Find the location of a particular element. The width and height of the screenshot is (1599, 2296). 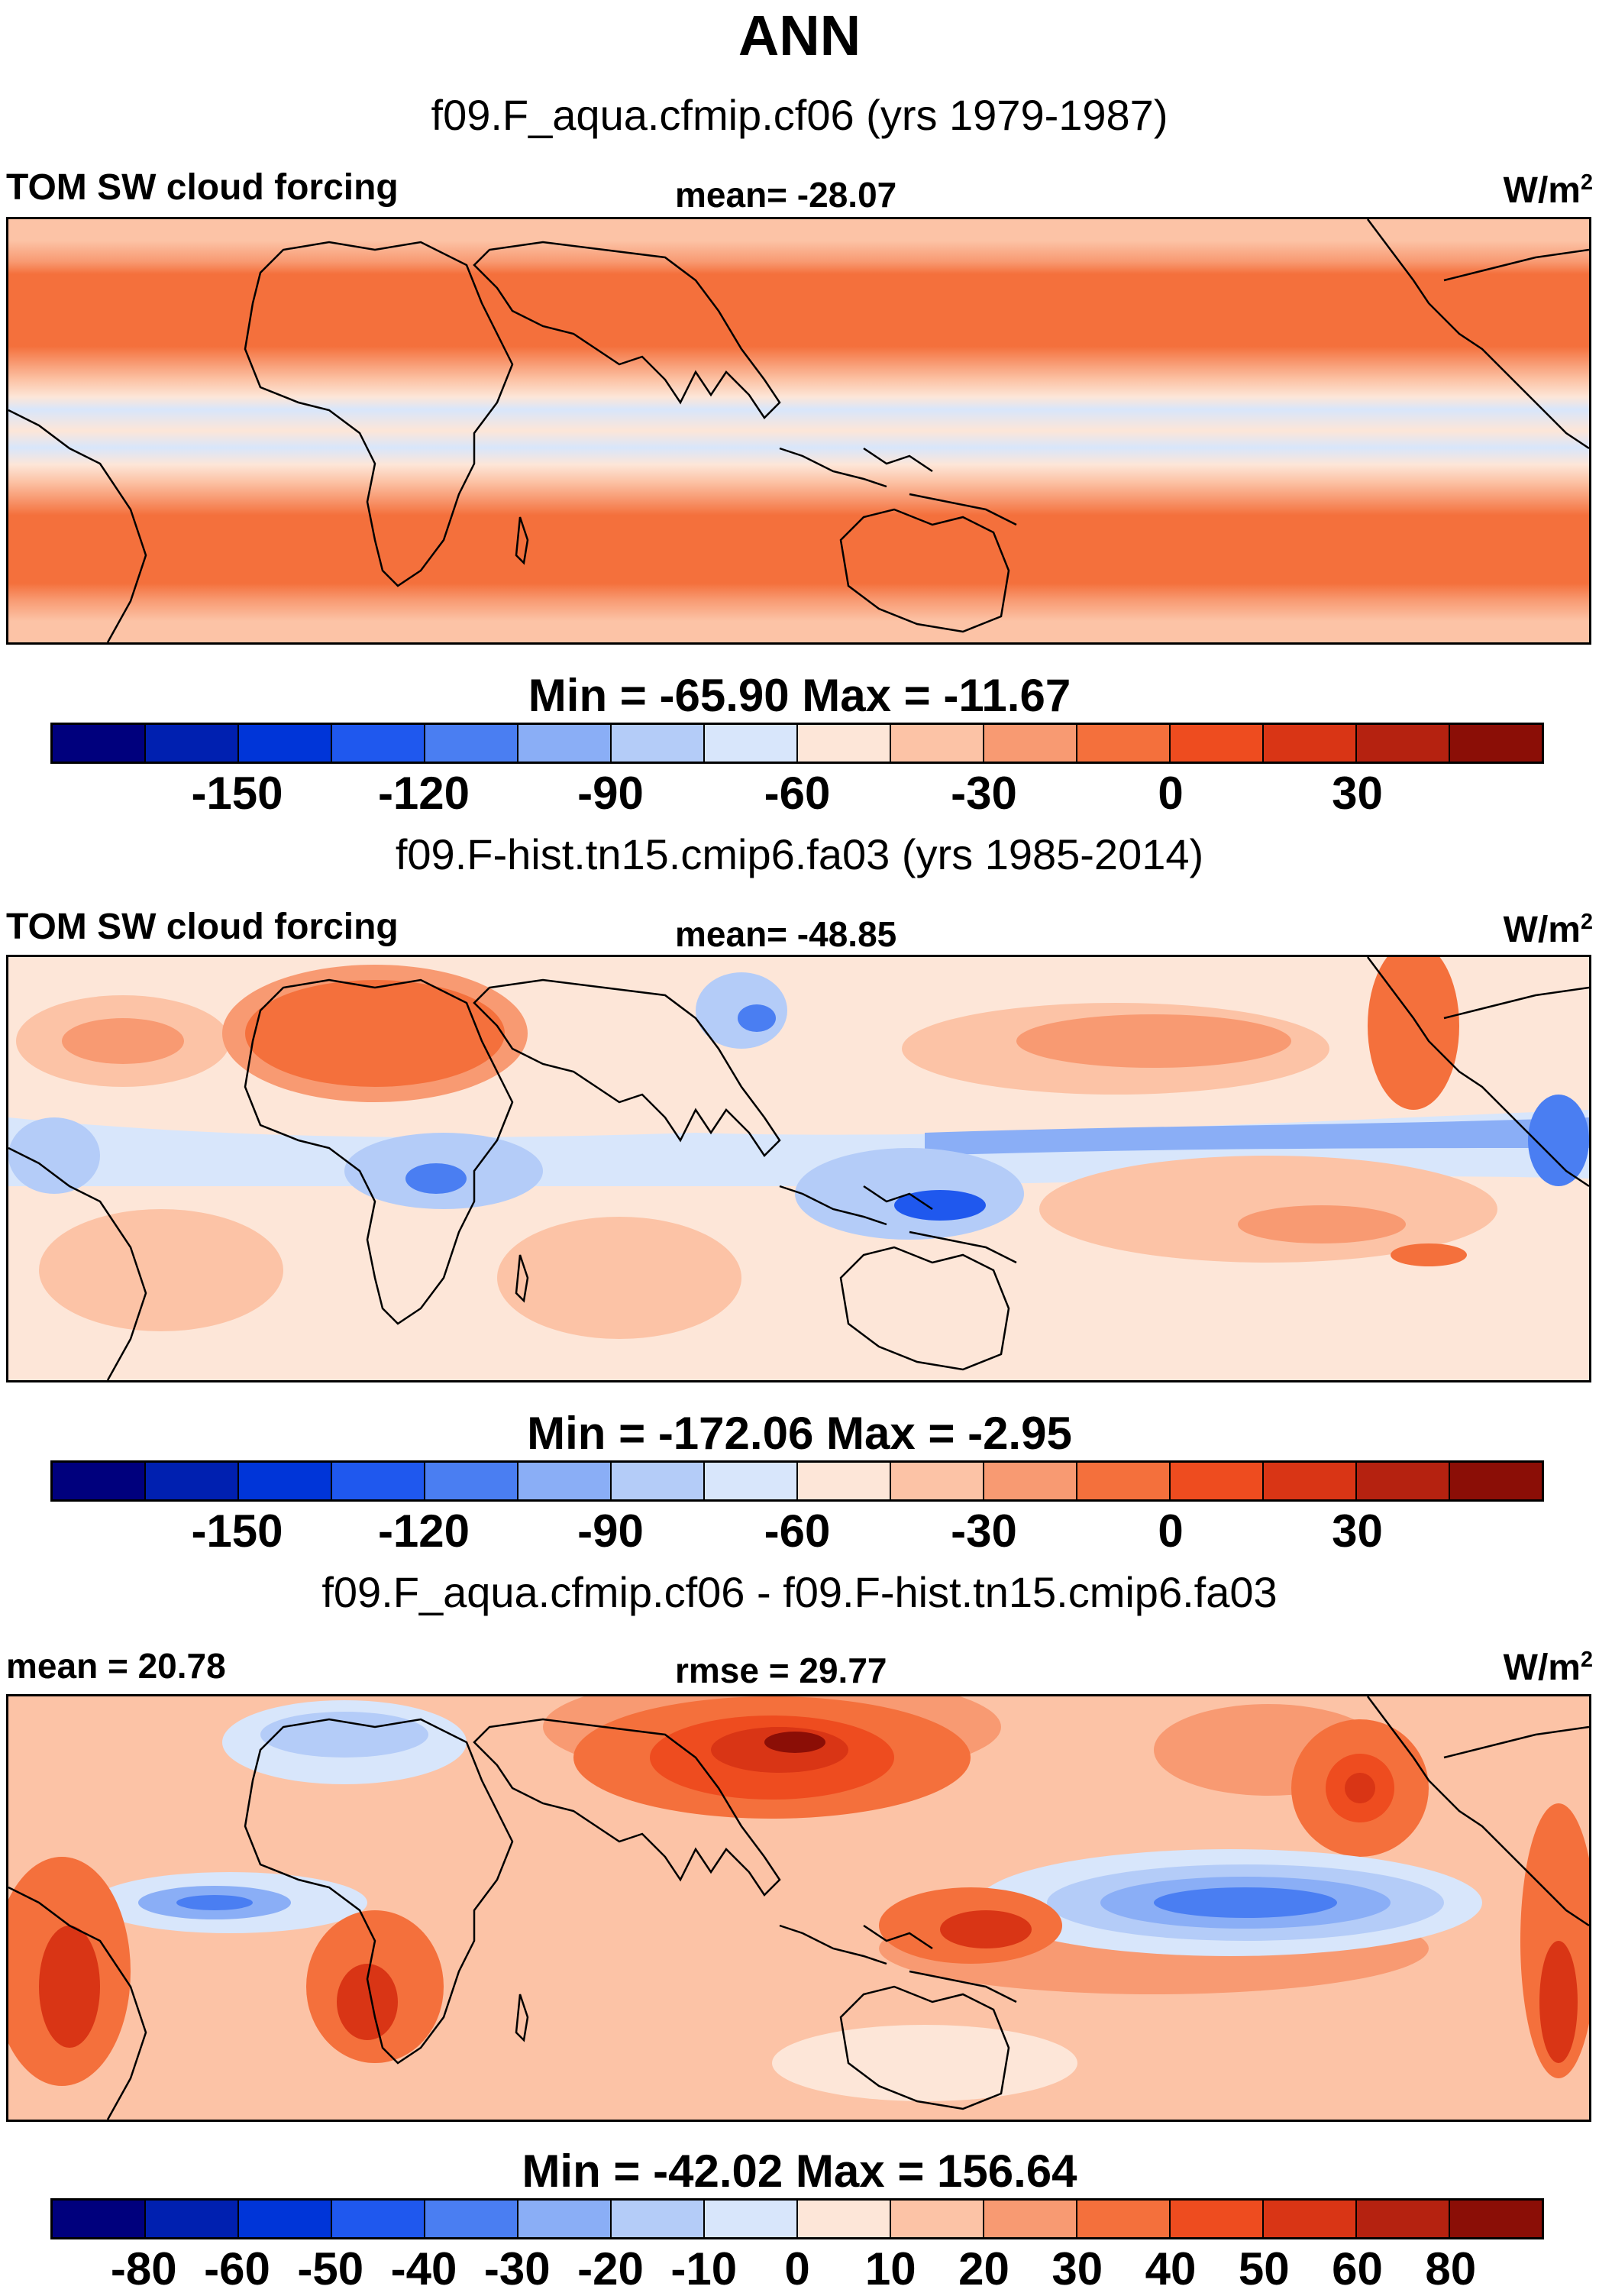

colorbar-tick: 60 is located at coordinates (1358, 2268).